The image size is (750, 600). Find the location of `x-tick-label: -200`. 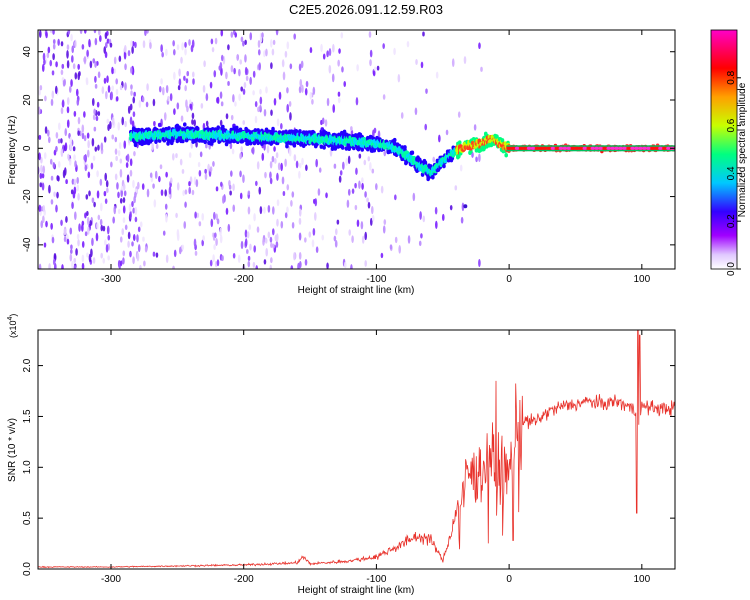

x-tick-label: -200 is located at coordinates (244, 579).